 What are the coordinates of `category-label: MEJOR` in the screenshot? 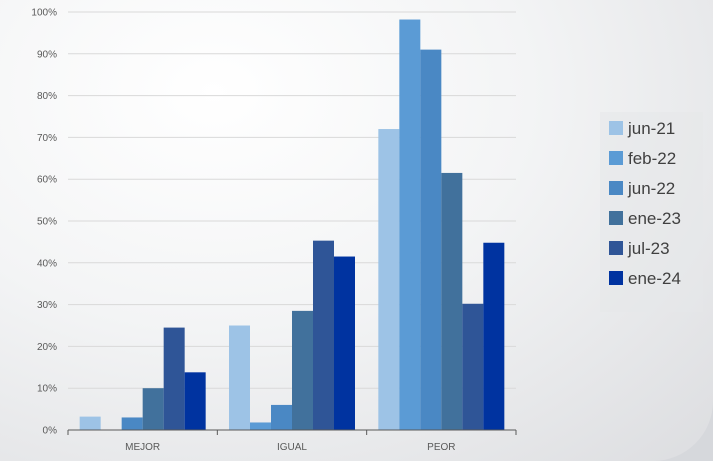 It's located at (142, 447).